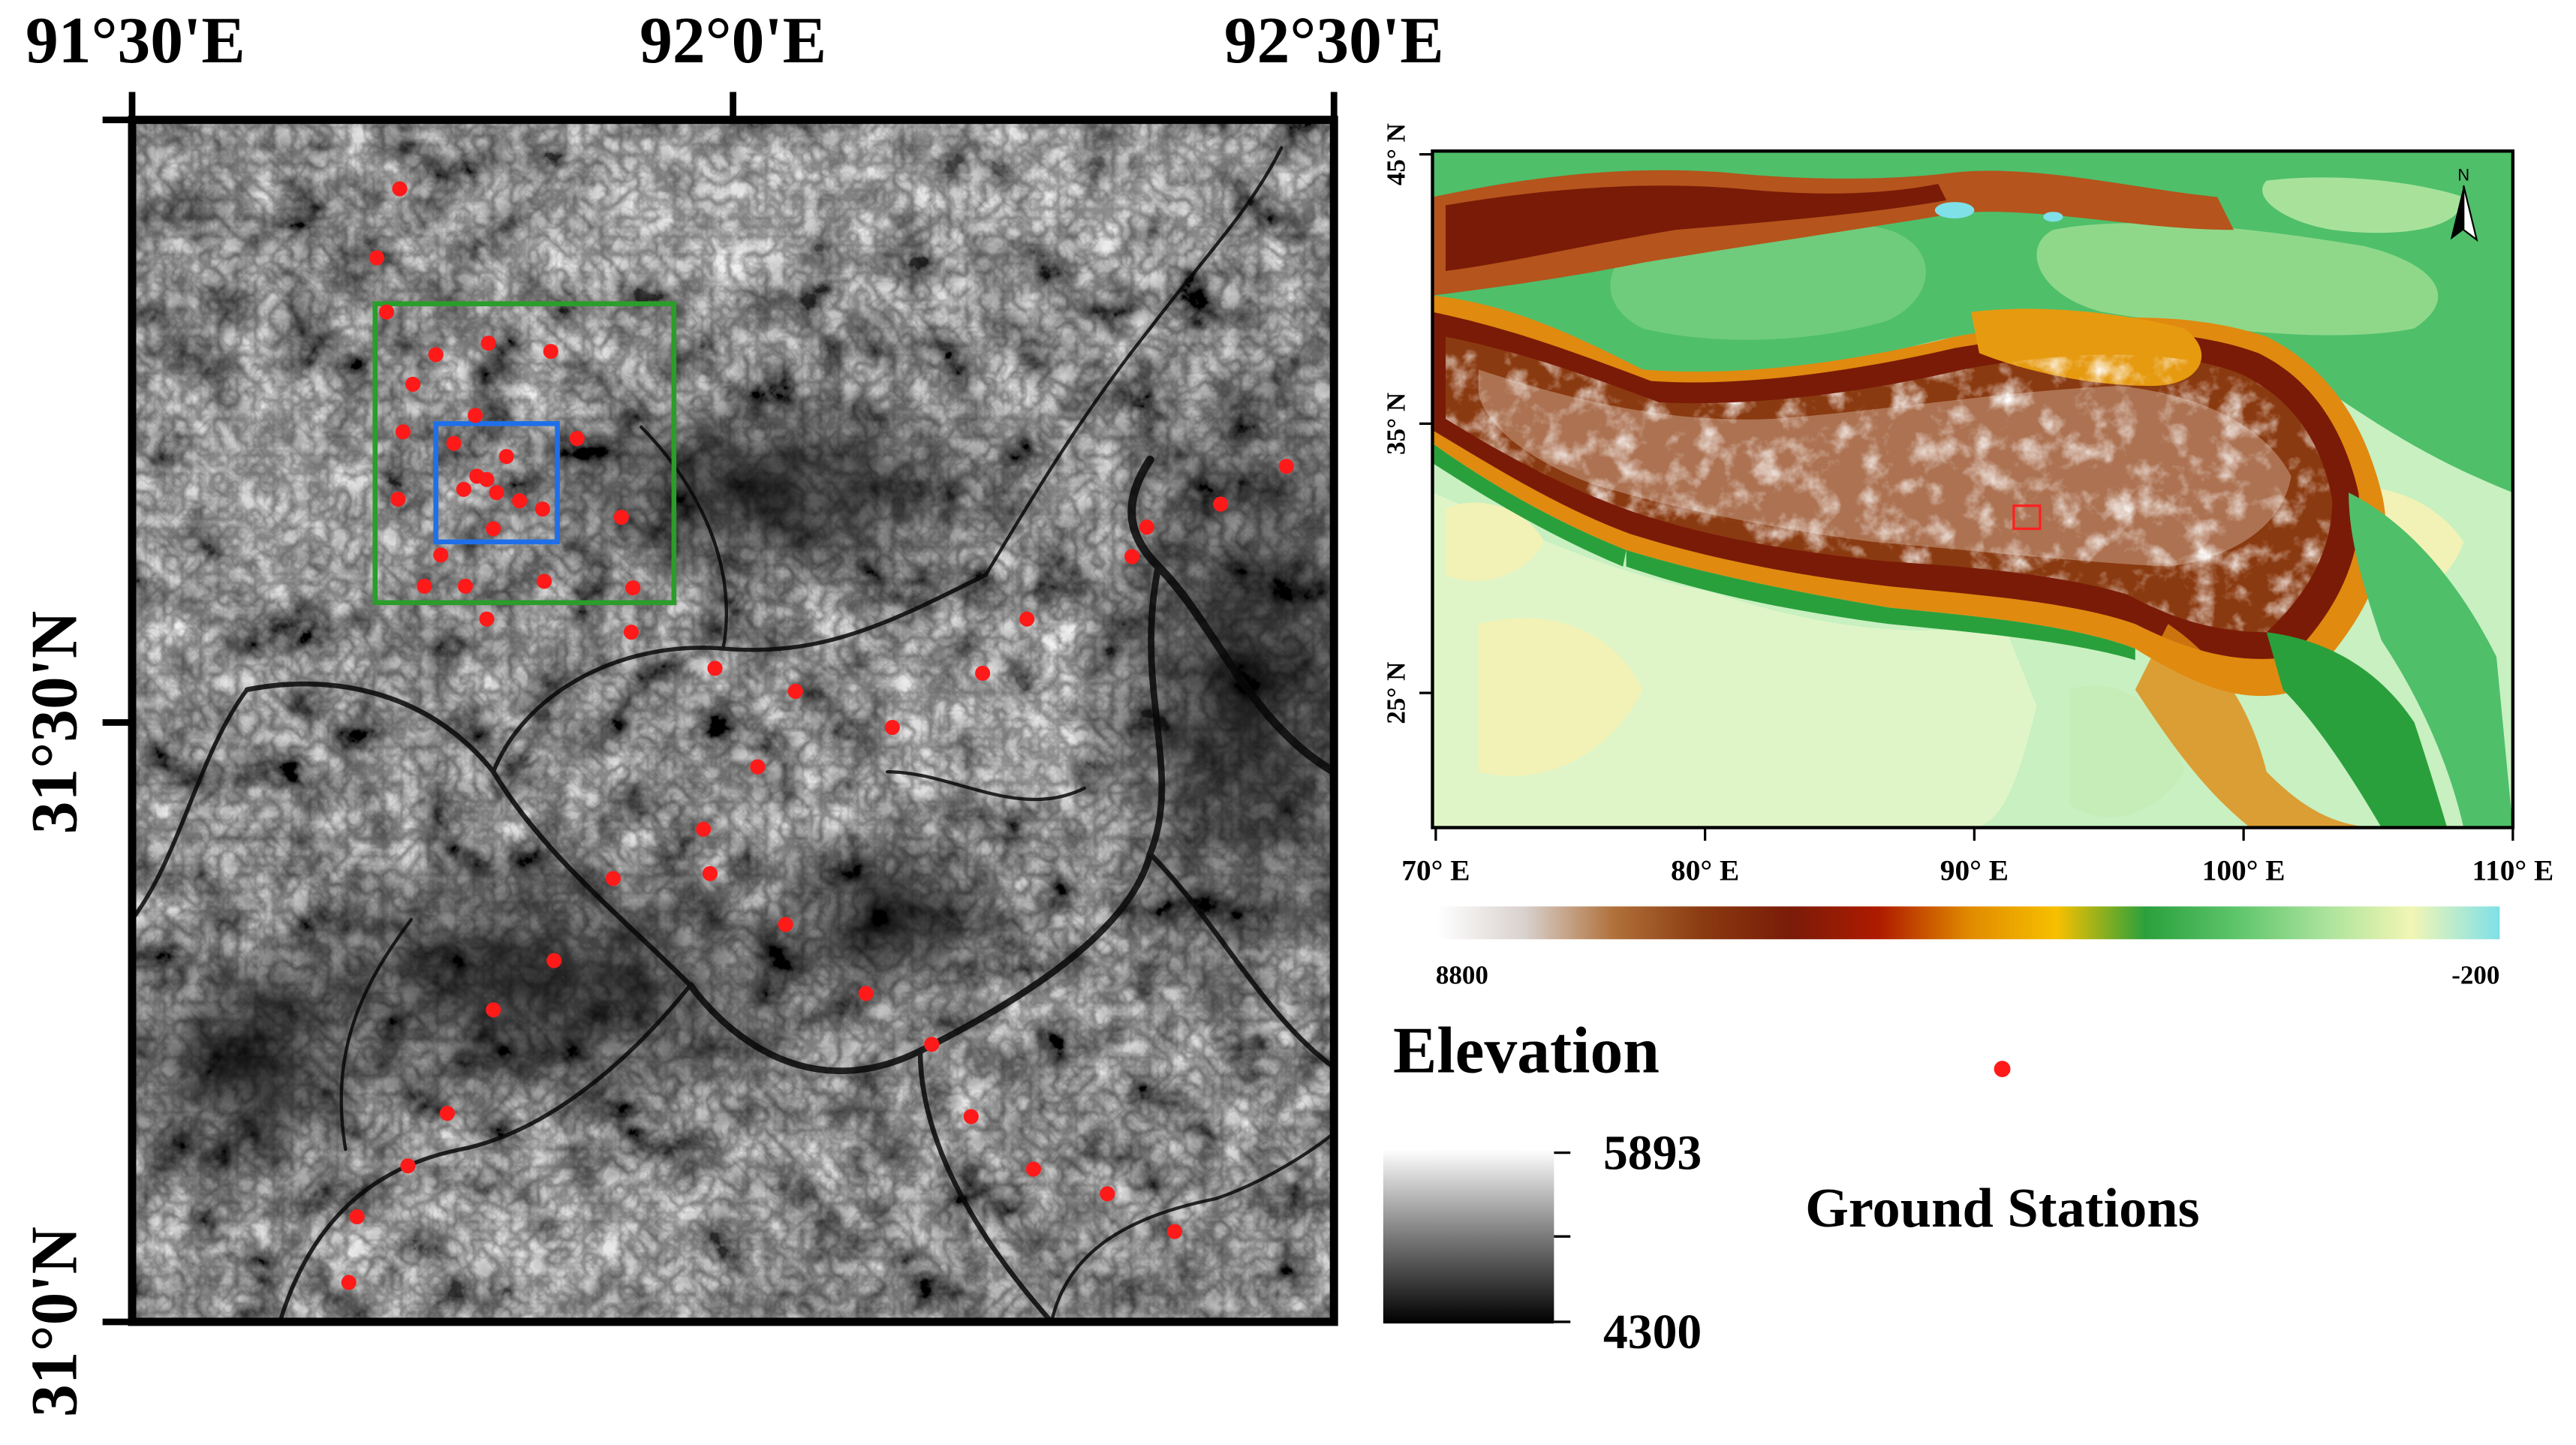 The width and height of the screenshot is (2576, 1445). I want to click on inset-lat-45: 45° N, so click(1395, 154).